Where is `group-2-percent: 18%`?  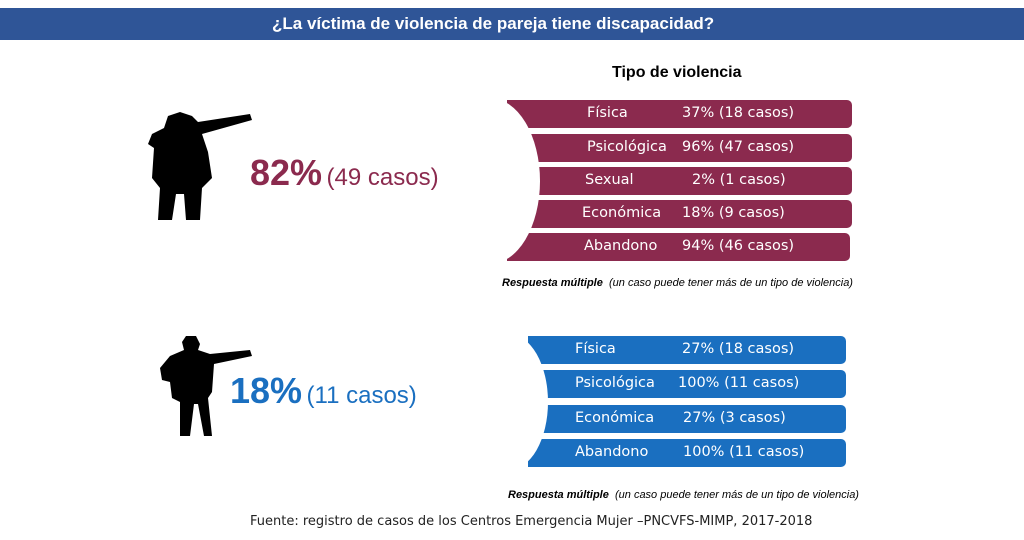 group-2-percent: 18% is located at coordinates (266, 390).